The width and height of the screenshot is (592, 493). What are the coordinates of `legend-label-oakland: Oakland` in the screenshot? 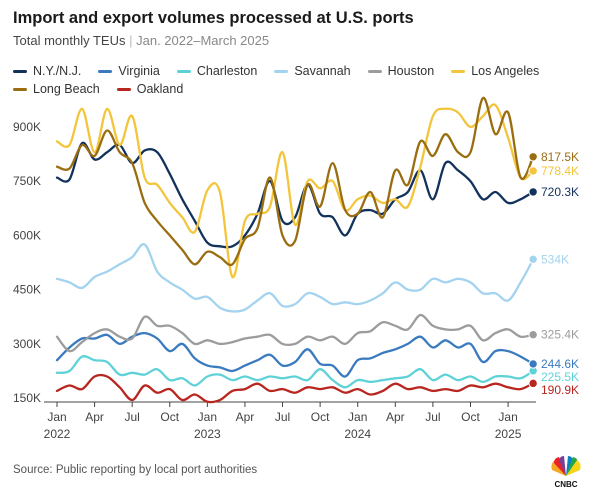 It's located at (160, 89).